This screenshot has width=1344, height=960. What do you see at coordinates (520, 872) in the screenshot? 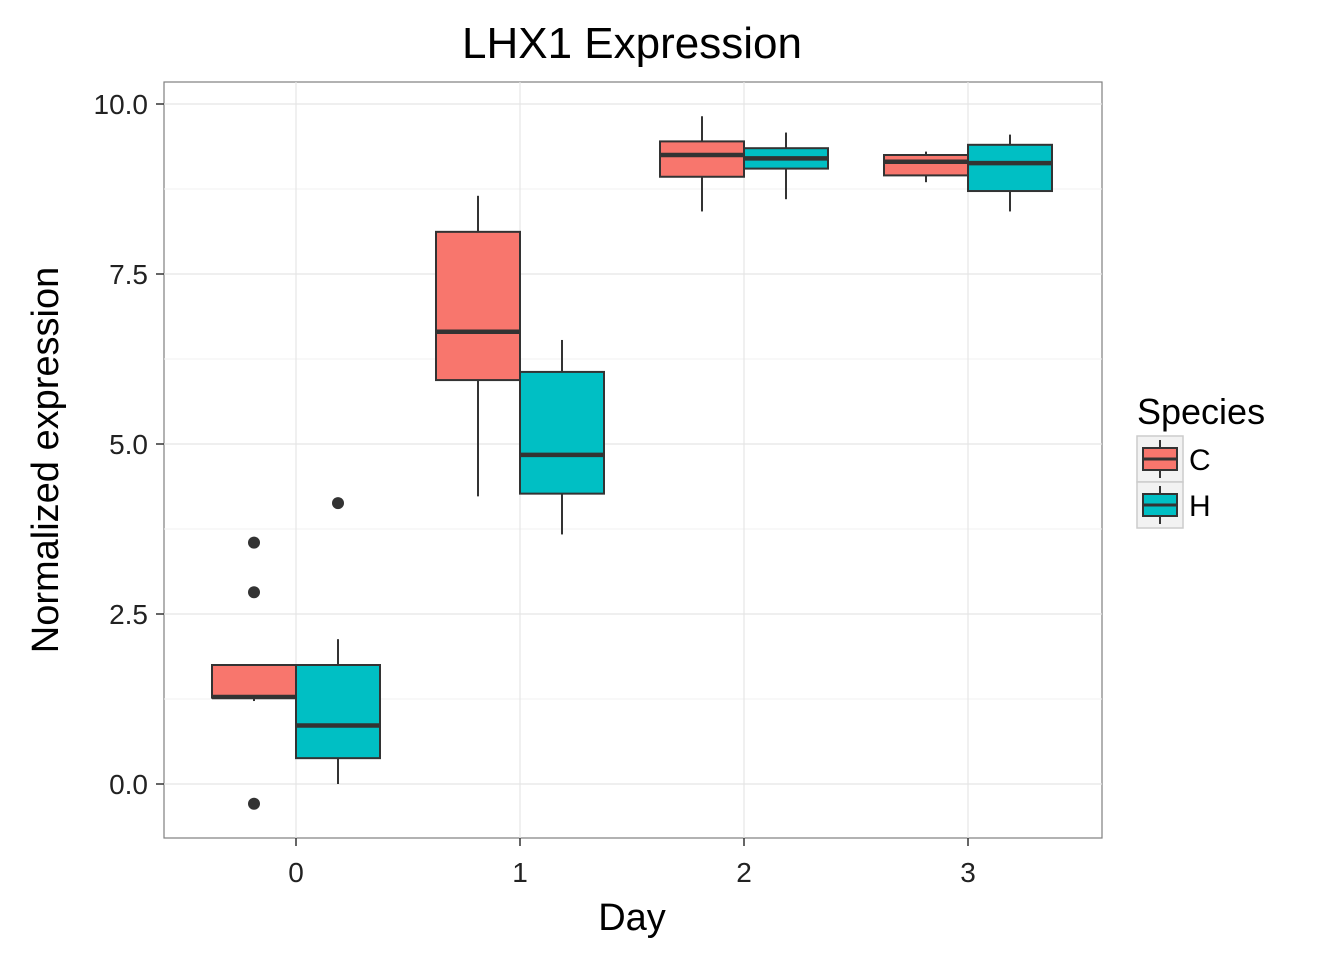
I see `x-tick-label: 1` at bounding box center [520, 872].